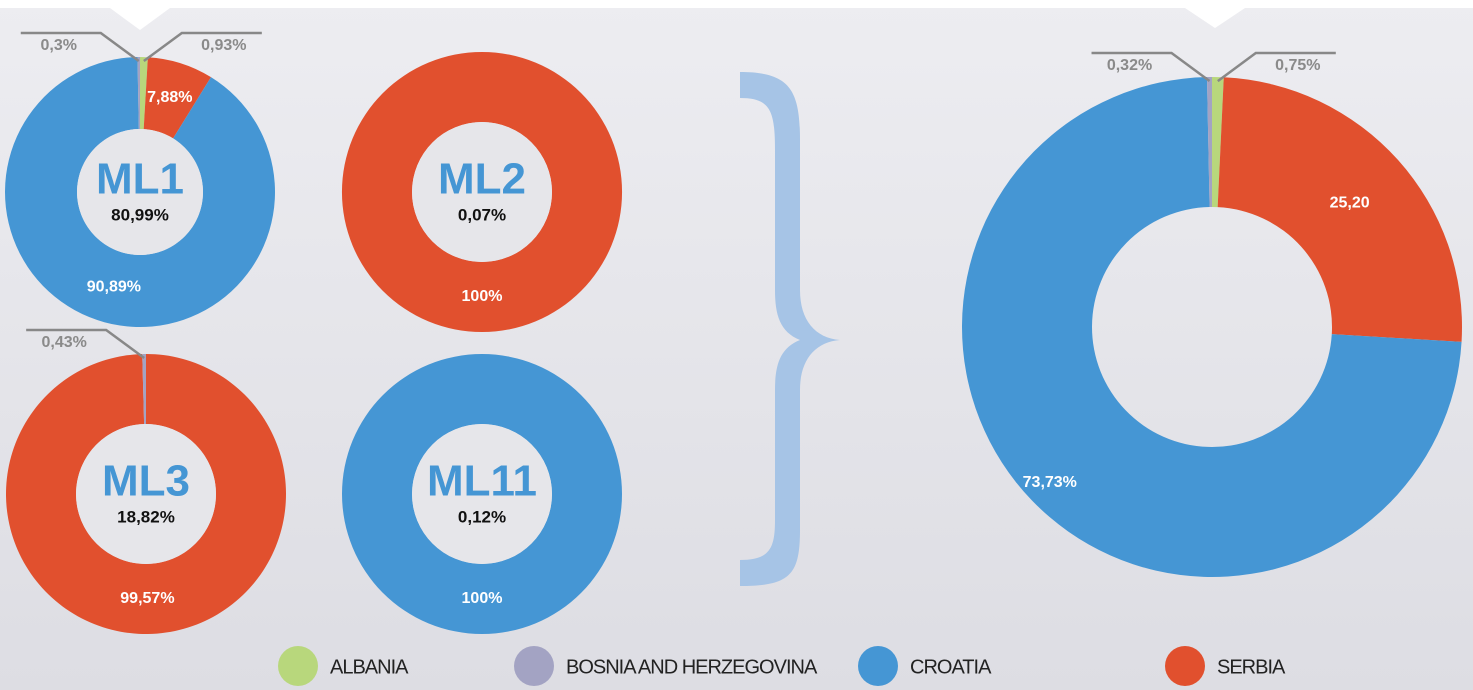 The width and height of the screenshot is (1473, 690). What do you see at coordinates (1297, 65) in the screenshot?
I see `value-label: 0,75%` at bounding box center [1297, 65].